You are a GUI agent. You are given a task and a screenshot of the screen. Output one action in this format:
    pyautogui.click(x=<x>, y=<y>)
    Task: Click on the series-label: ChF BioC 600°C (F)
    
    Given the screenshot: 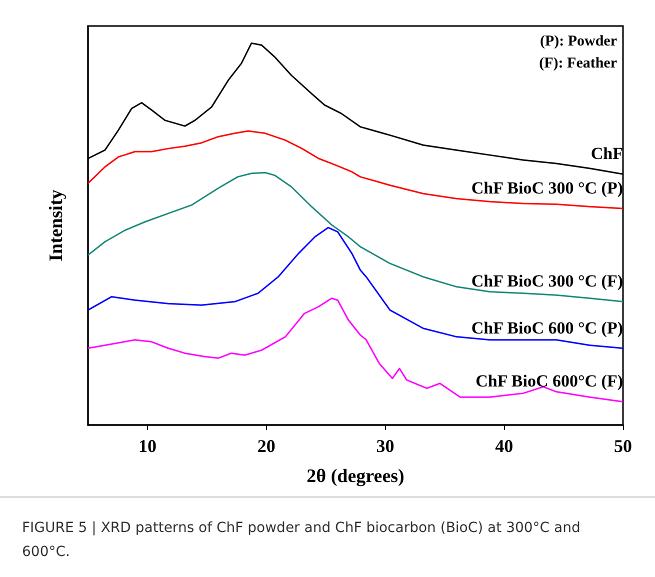 What is the action you would take?
    pyautogui.click(x=549, y=381)
    